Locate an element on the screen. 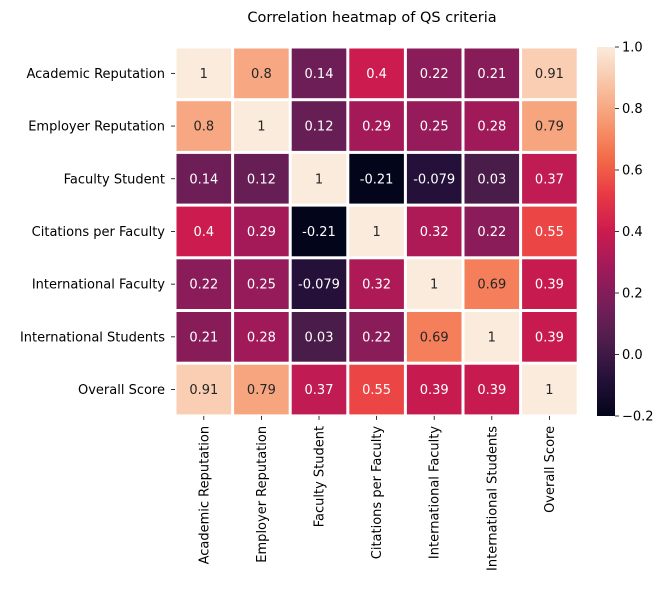  cell-value-label-6-6: 1 is located at coordinates (549, 390).